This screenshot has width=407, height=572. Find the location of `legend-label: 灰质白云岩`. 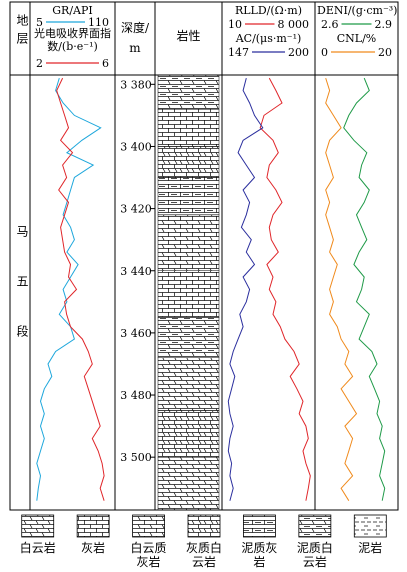

legend-label: 灰质白云岩 is located at coordinates (203, 555).